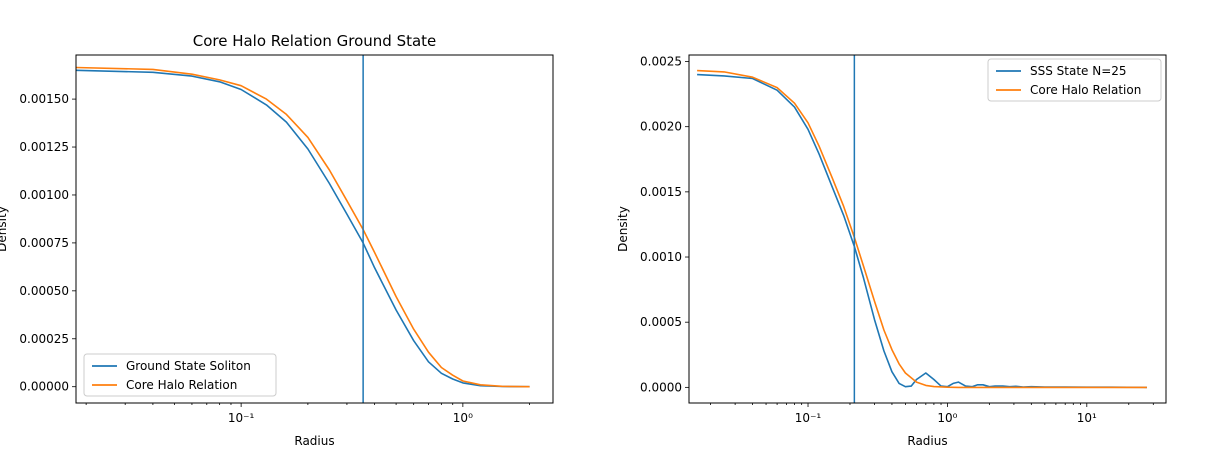  Describe the element at coordinates (308, 414) in the screenshot. I see `x-ticks: 10⁻¹ 10⁰` at that location.